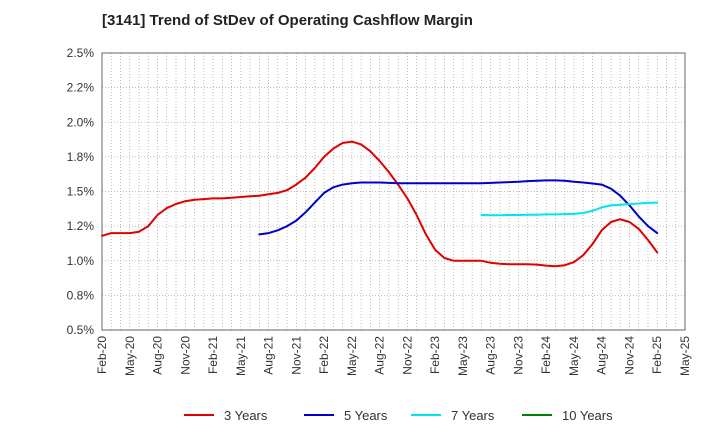 This screenshot has width=720, height=440. What do you see at coordinates (685, 356) in the screenshot?
I see `x-tick-label: May-25` at bounding box center [685, 356].